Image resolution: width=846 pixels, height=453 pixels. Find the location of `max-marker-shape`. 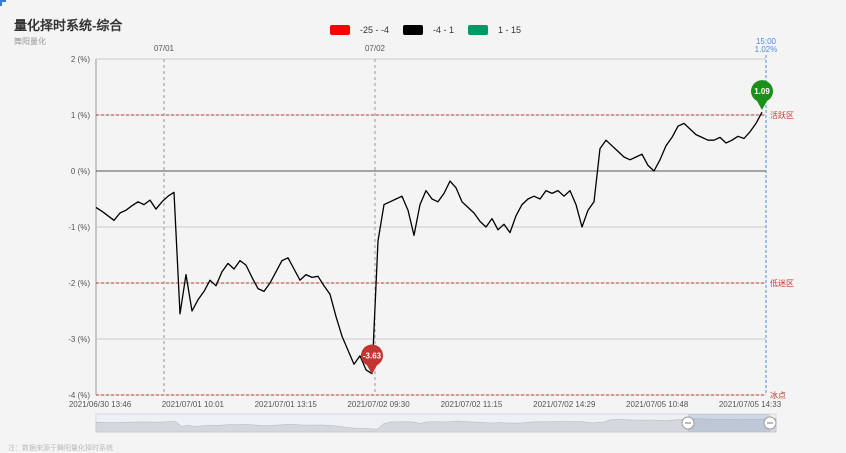

max-marker-shape is located at coordinates (761, 95).